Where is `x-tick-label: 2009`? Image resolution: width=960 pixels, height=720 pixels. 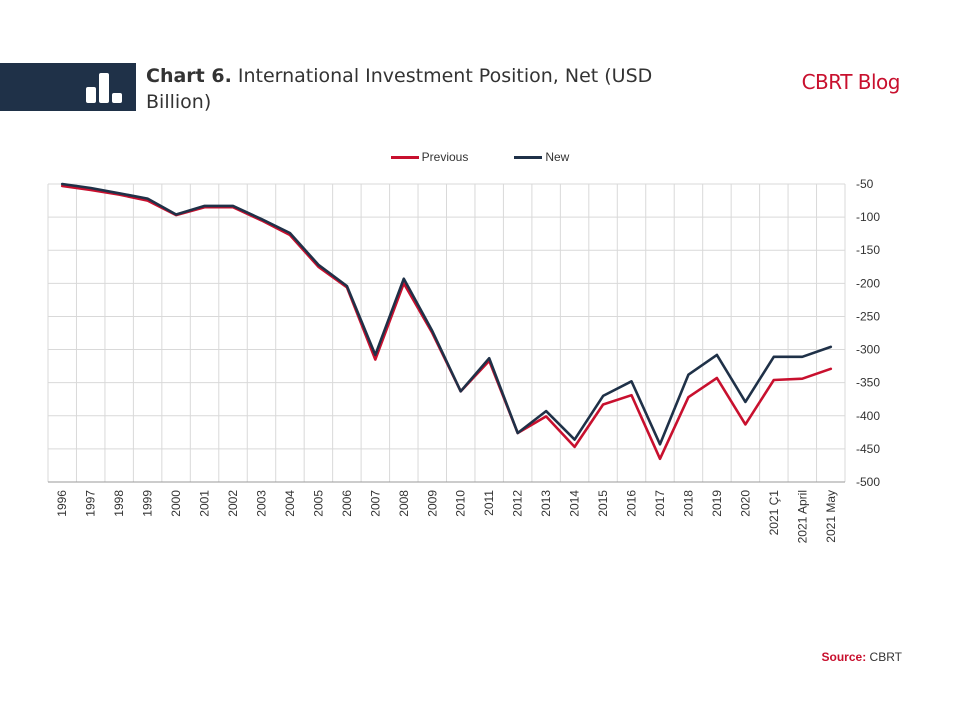 x-tick-label: 2009 is located at coordinates (432, 503).